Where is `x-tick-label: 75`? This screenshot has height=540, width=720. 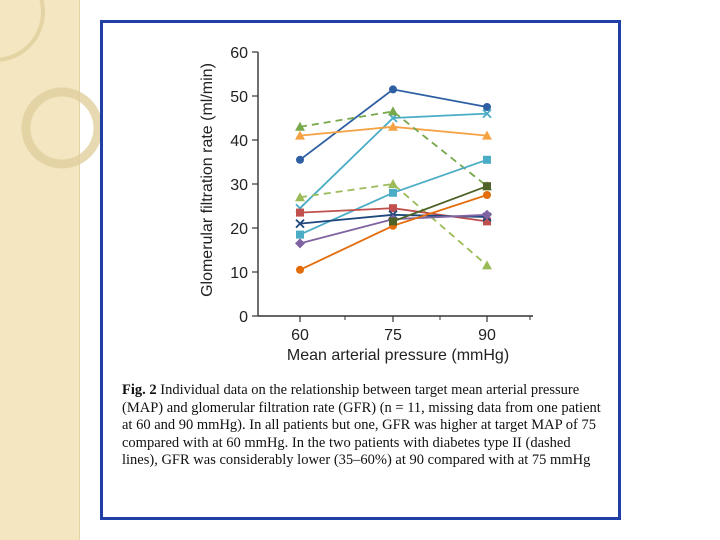 x-tick-label: 75 is located at coordinates (393, 335).